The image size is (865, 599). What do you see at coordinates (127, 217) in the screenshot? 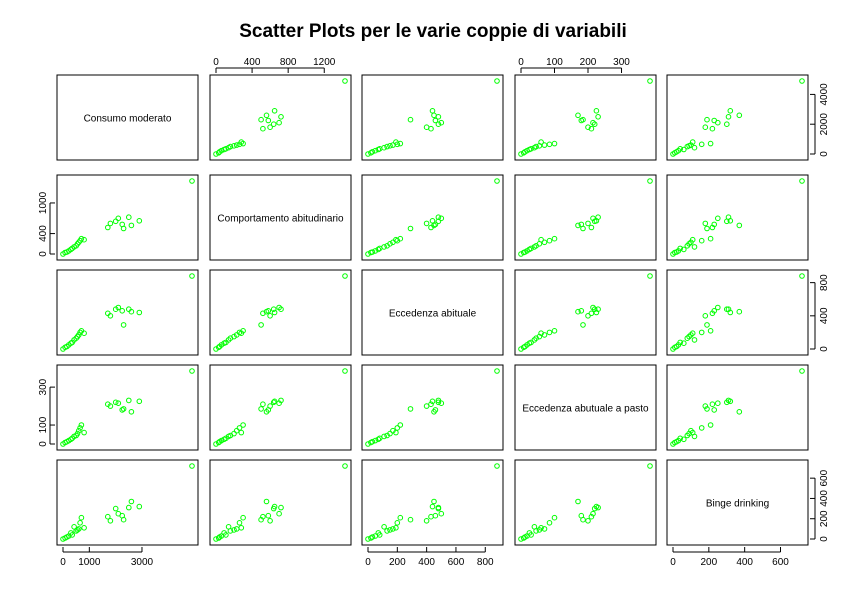
I see `panel-r1-c0` at bounding box center [127, 217].